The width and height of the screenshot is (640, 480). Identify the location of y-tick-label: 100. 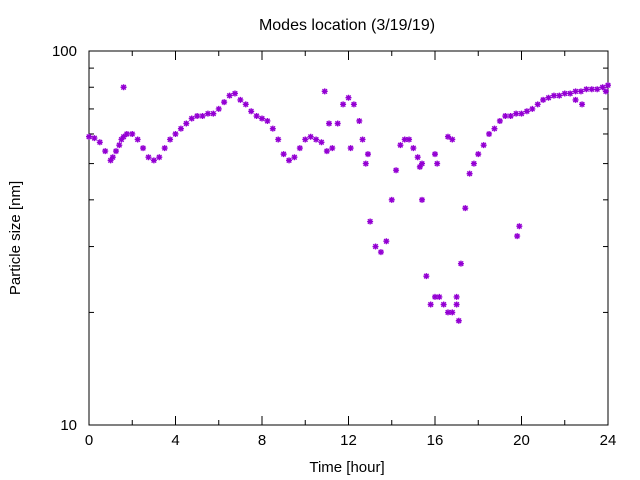
(64, 51).